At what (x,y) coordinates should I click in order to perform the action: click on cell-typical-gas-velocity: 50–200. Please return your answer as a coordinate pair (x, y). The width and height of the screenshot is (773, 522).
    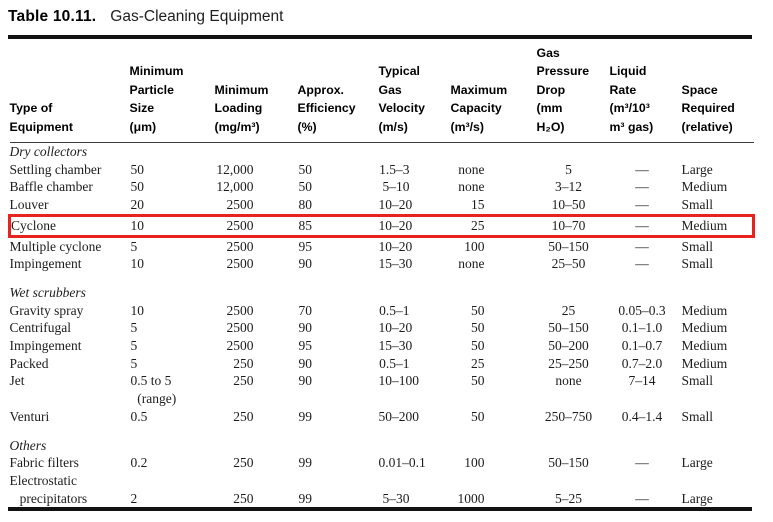
    Looking at the image, I should click on (399, 416).